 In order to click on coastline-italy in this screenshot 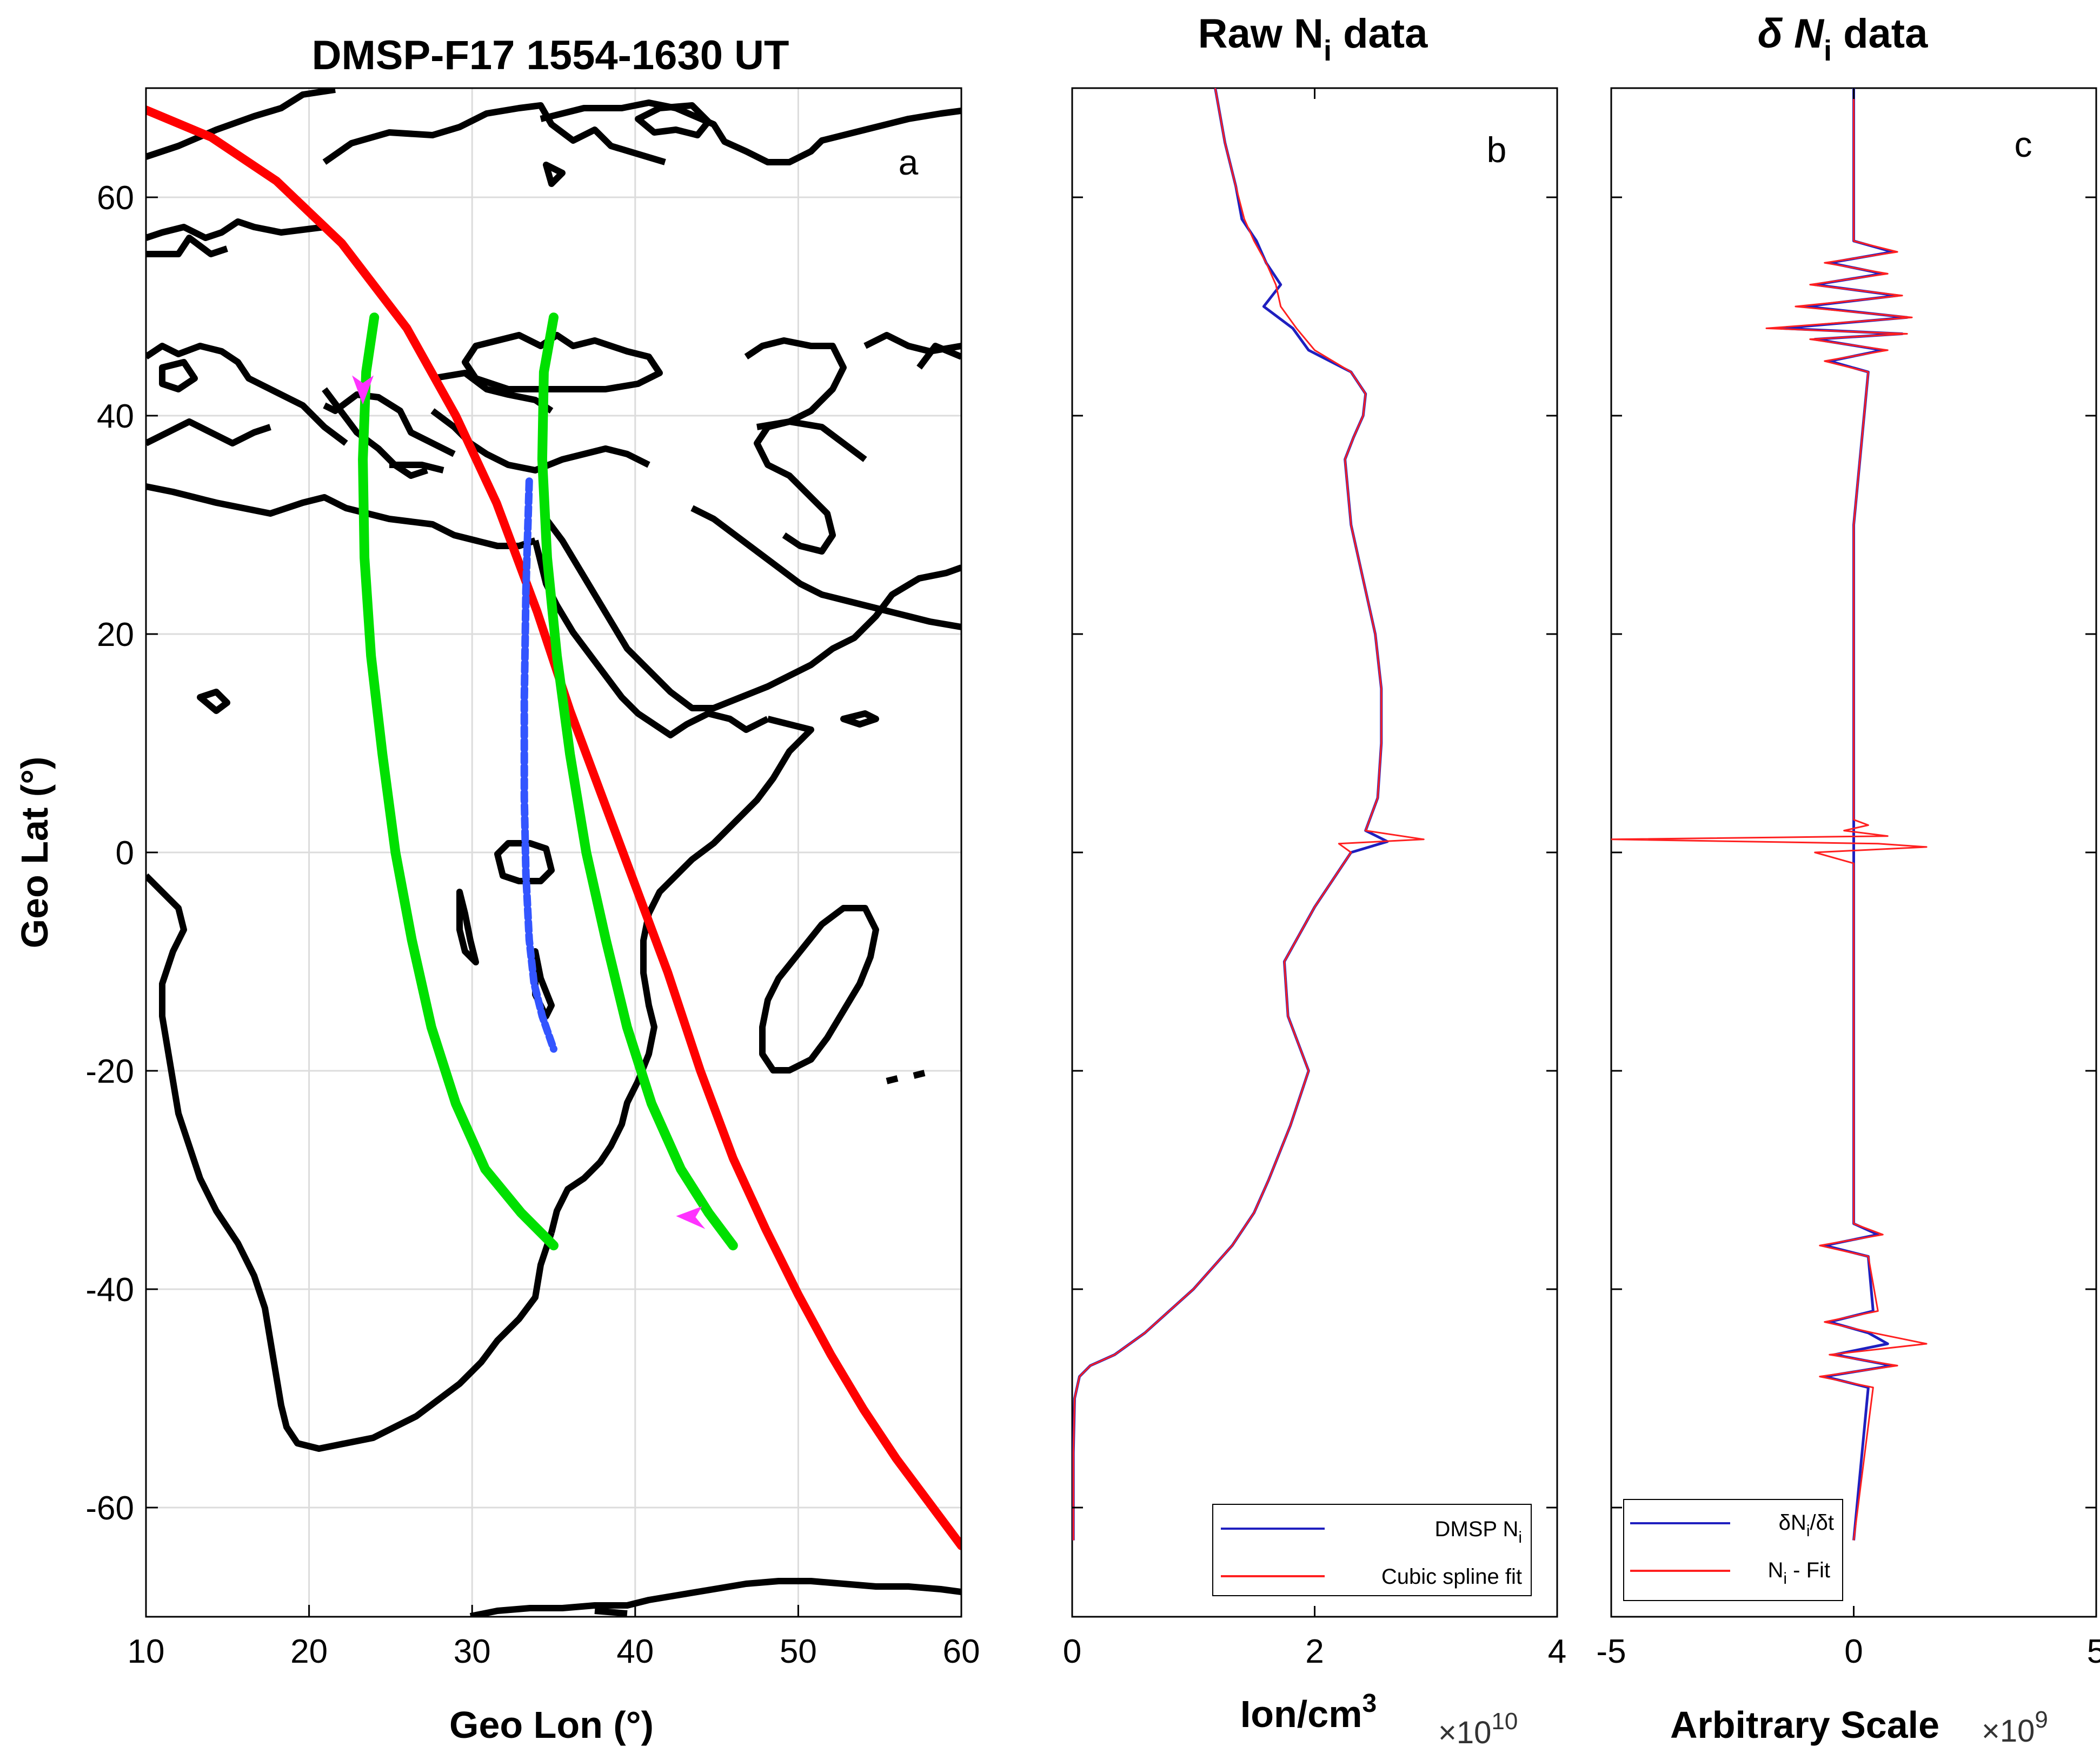, I will do `click(287, 419)`.